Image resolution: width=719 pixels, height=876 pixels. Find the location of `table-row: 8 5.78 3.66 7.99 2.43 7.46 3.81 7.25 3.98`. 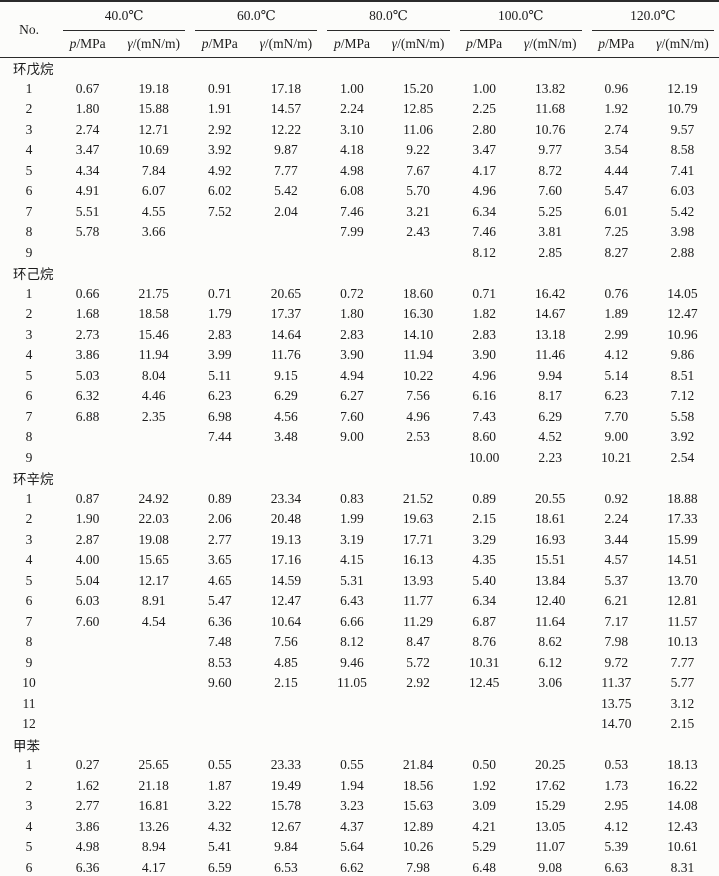

table-row: 8 5.78 3.66 7.99 2.43 7.46 3.81 7.25 3.98 is located at coordinates (359, 232).